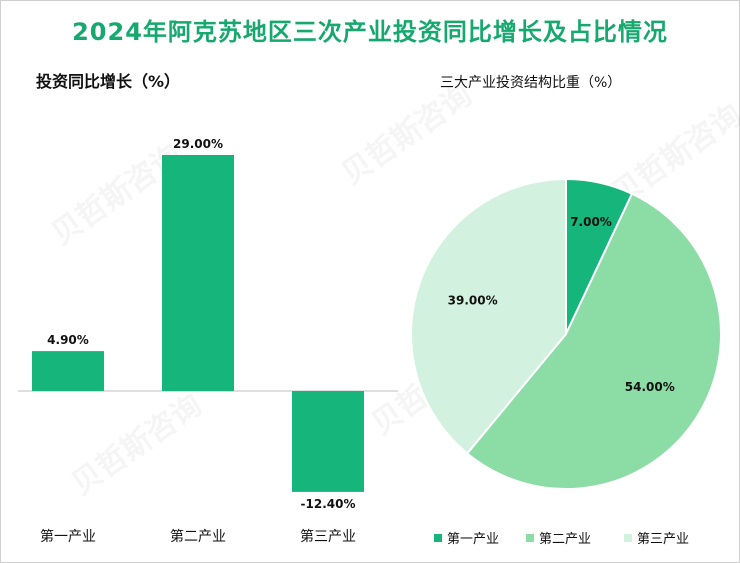 The height and width of the screenshot is (563, 740). Describe the element at coordinates (108, 81) in the screenshot. I see `bar-chart-title: 投资同比增长（%）` at that location.